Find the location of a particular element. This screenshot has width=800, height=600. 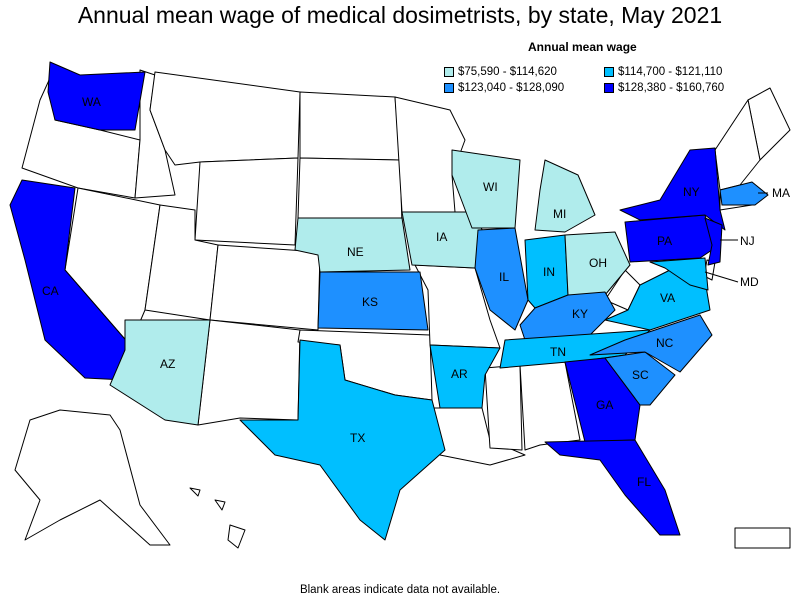

label-wa: WA is located at coordinates (91, 102).